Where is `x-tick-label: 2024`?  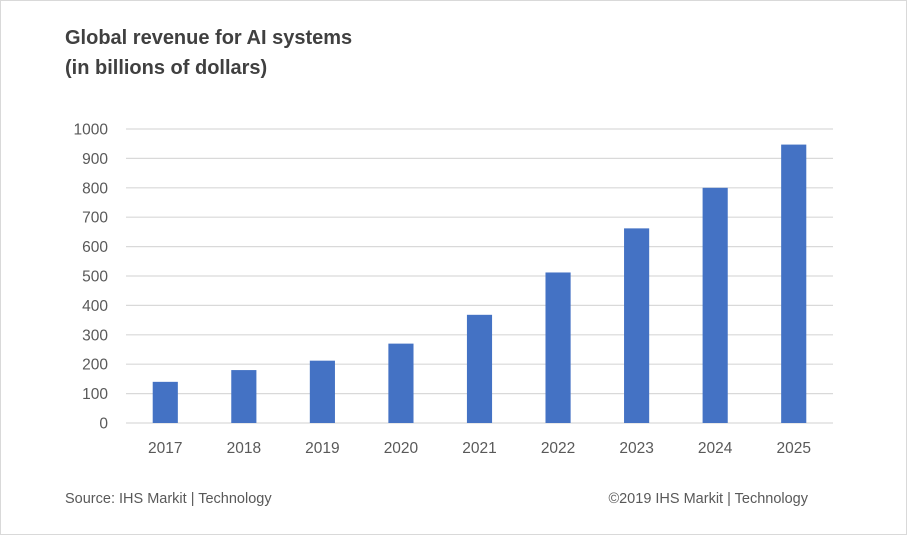
x-tick-label: 2024 is located at coordinates (715, 448).